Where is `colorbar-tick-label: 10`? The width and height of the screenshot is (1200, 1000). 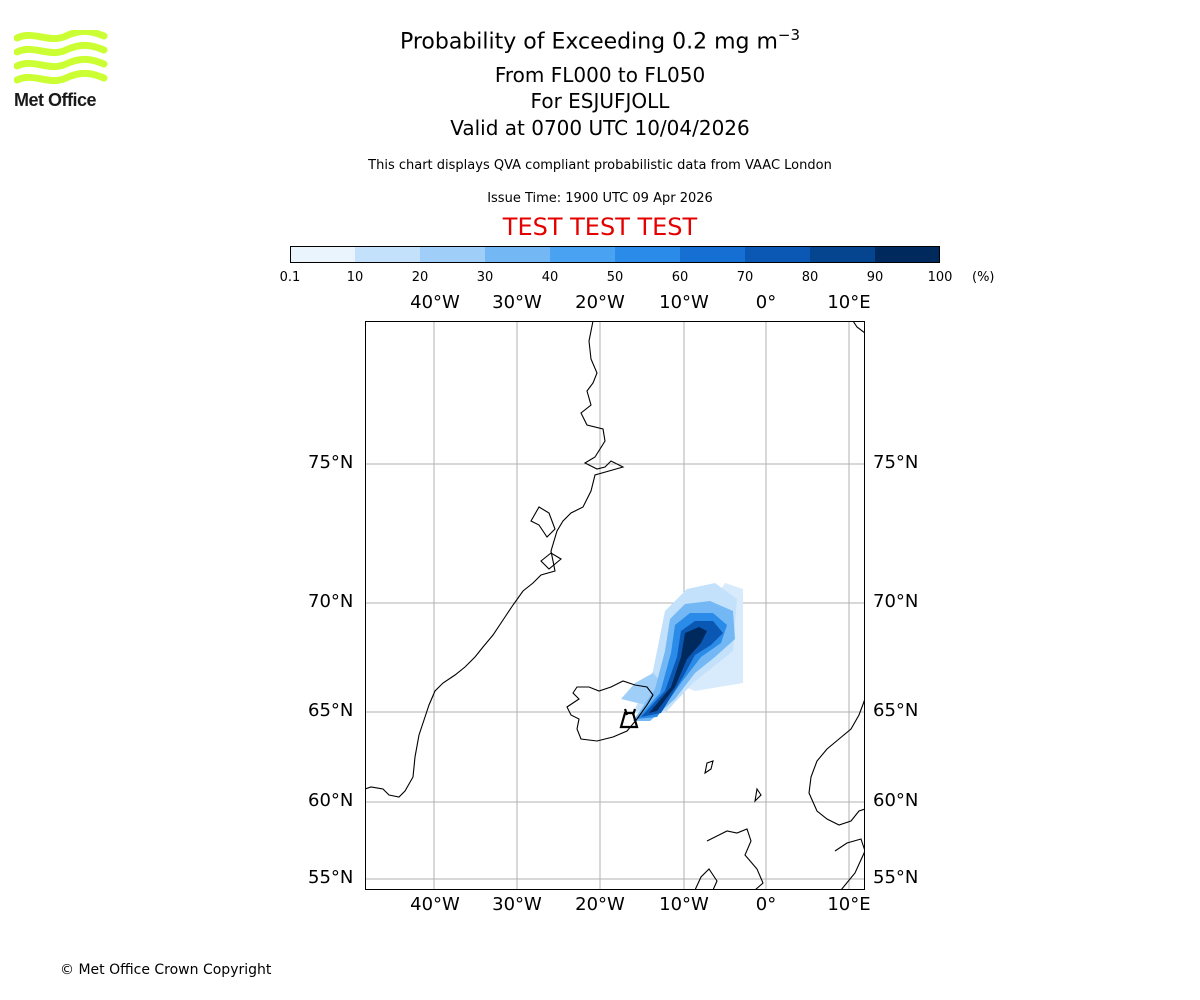
colorbar-tick-label: 10 is located at coordinates (355, 277).